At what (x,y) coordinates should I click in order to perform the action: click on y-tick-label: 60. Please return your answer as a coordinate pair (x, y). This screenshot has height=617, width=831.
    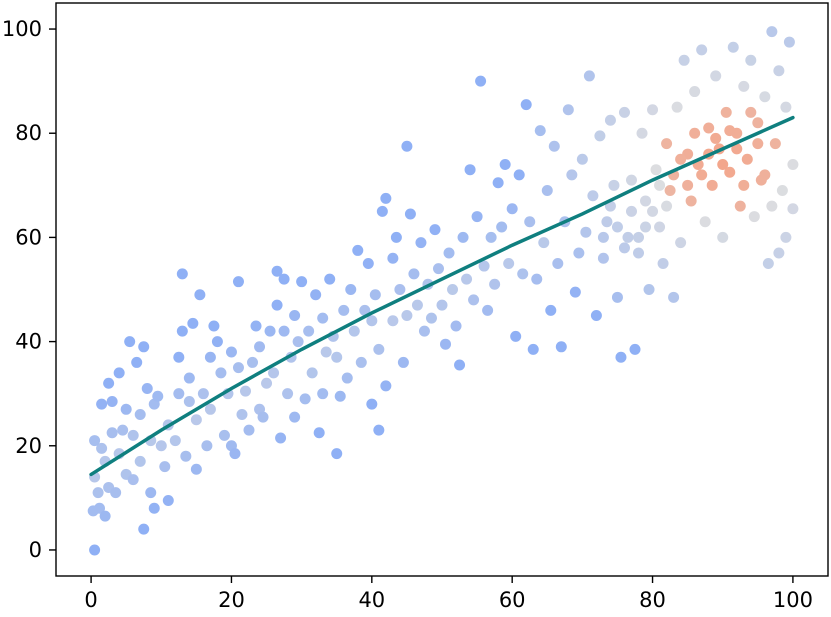
    Looking at the image, I should click on (28, 237).